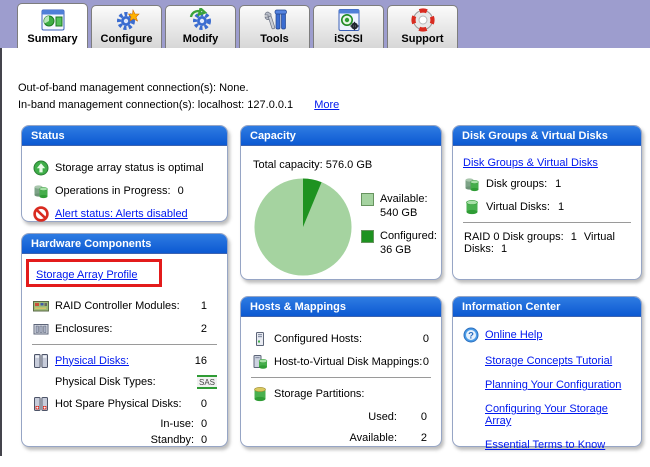 This screenshot has width=650, height=467. Describe the element at coordinates (259, 338) in the screenshot. I see `host-computer-icon` at that location.